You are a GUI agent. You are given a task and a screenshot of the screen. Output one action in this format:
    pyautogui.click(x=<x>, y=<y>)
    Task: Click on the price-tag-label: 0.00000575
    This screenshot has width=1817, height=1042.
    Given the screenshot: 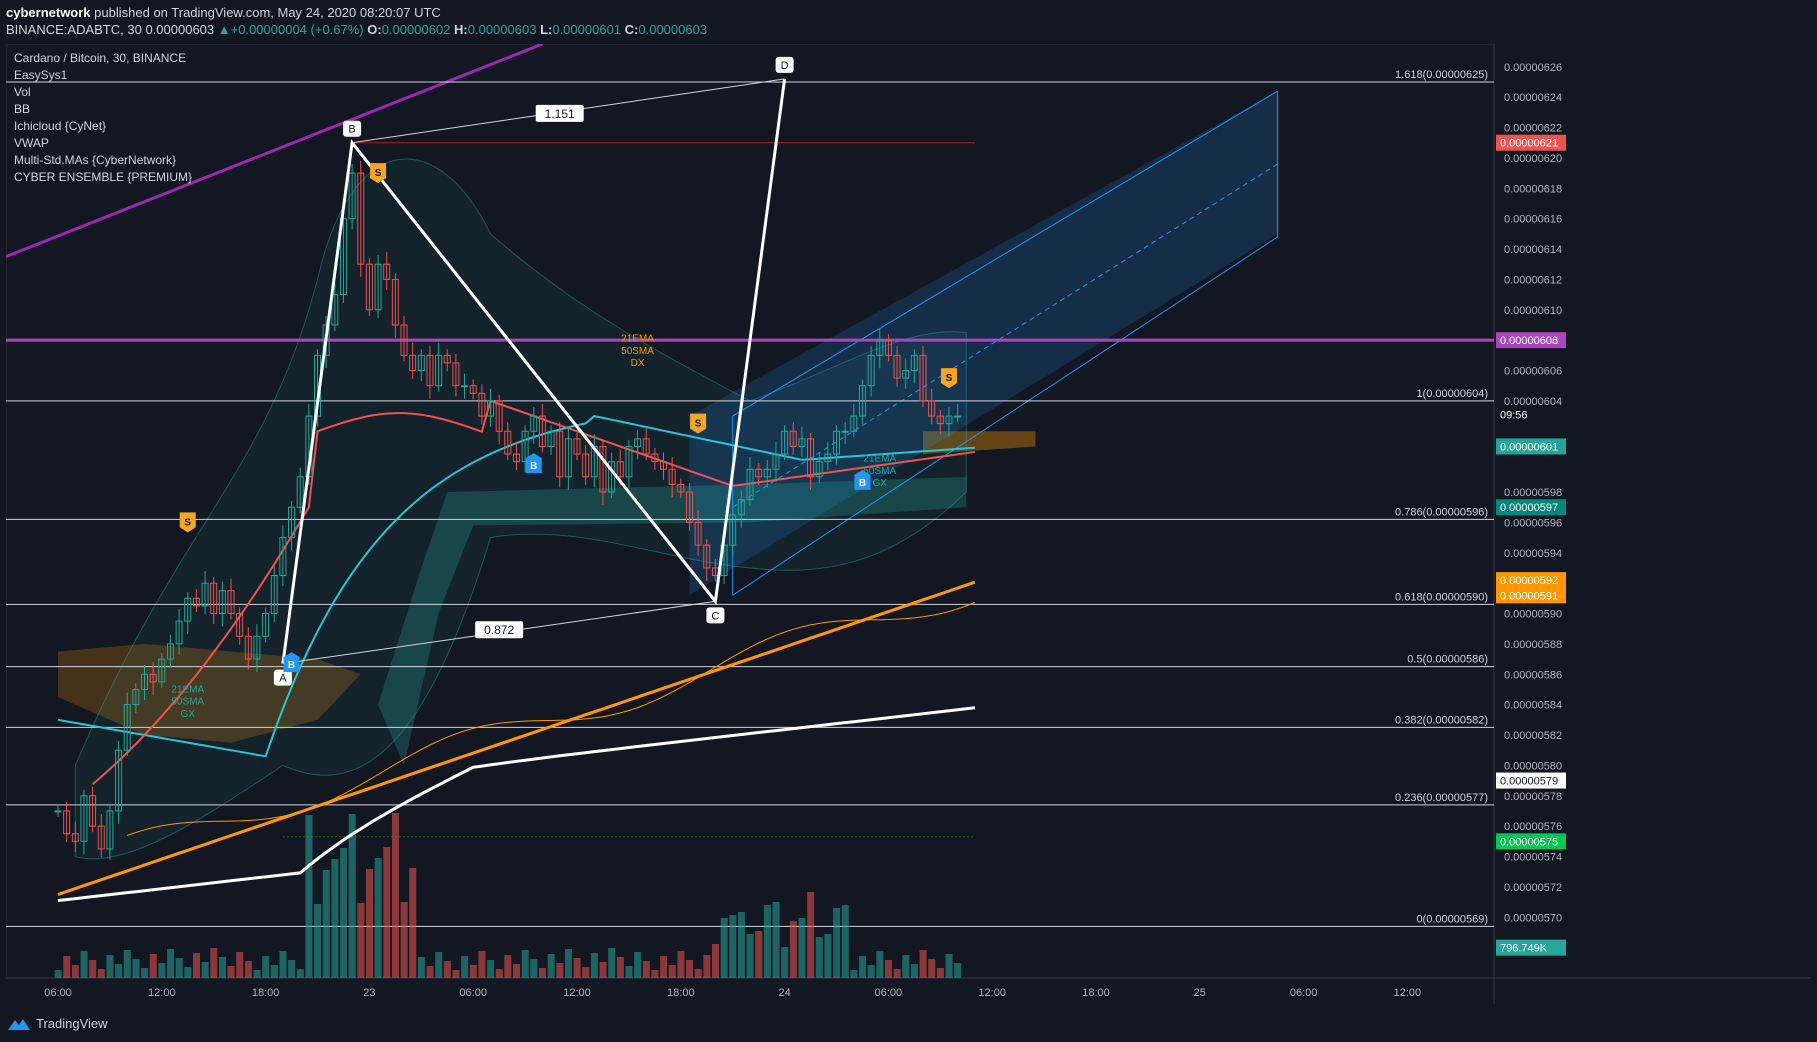 What is the action you would take?
    pyautogui.click(x=1529, y=842)
    